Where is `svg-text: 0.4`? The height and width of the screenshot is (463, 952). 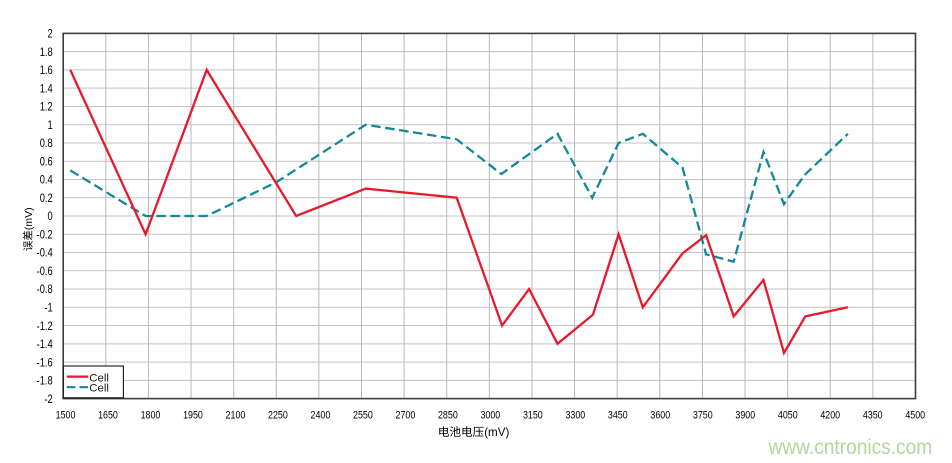
svg-text: 0.4 is located at coordinates (46, 181).